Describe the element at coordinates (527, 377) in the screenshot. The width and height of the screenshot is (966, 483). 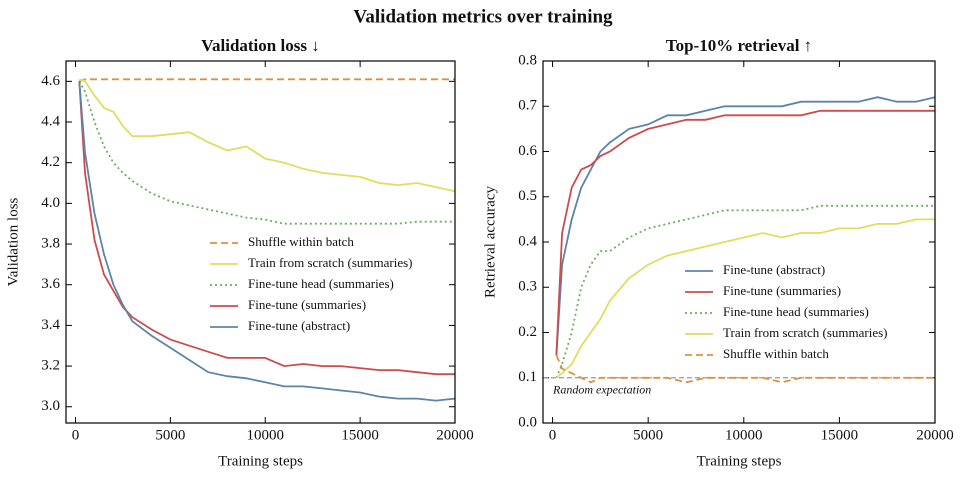
I see `y-tick-label: 0.1` at that location.